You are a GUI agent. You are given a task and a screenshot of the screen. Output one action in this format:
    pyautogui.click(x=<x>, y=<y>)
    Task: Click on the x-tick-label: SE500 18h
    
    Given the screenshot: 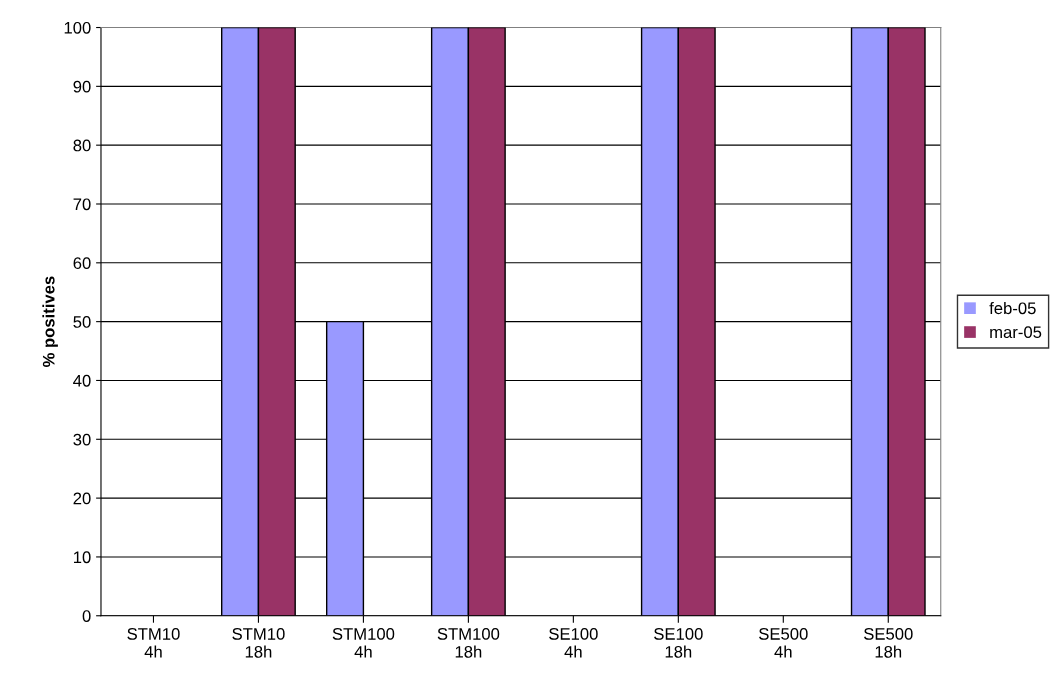 What is the action you would take?
    pyautogui.click(x=888, y=643)
    